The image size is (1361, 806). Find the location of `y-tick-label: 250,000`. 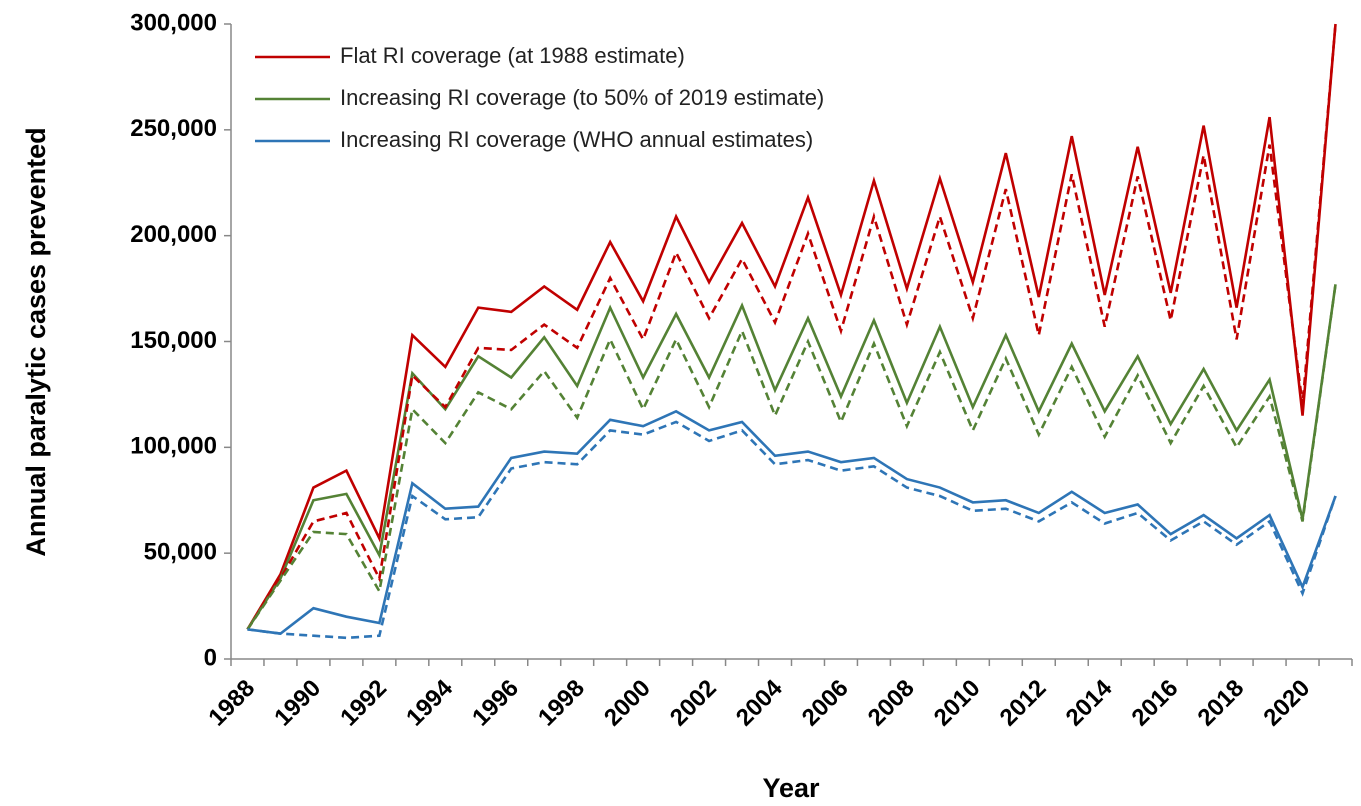

y-tick-label: 250,000 is located at coordinates (173, 128).